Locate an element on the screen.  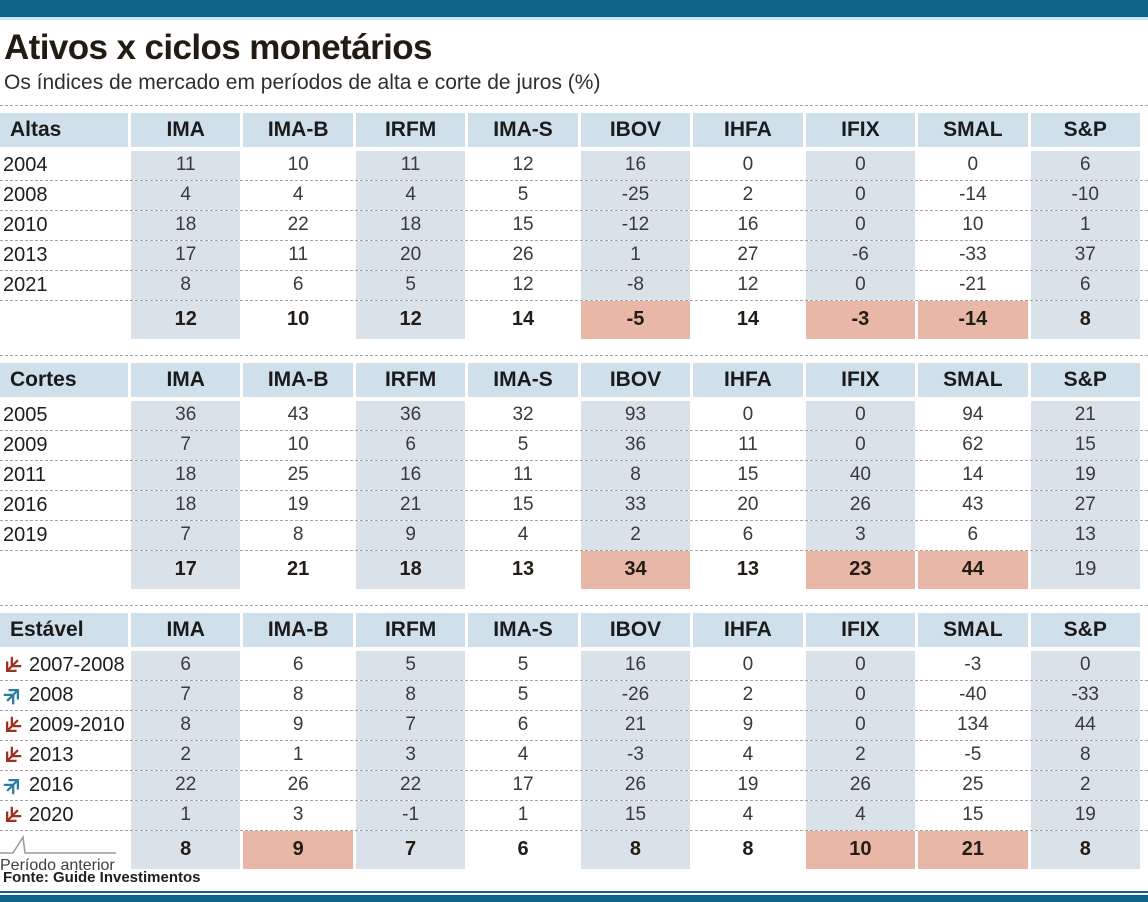
value-cell: 21 is located at coordinates (635, 725).